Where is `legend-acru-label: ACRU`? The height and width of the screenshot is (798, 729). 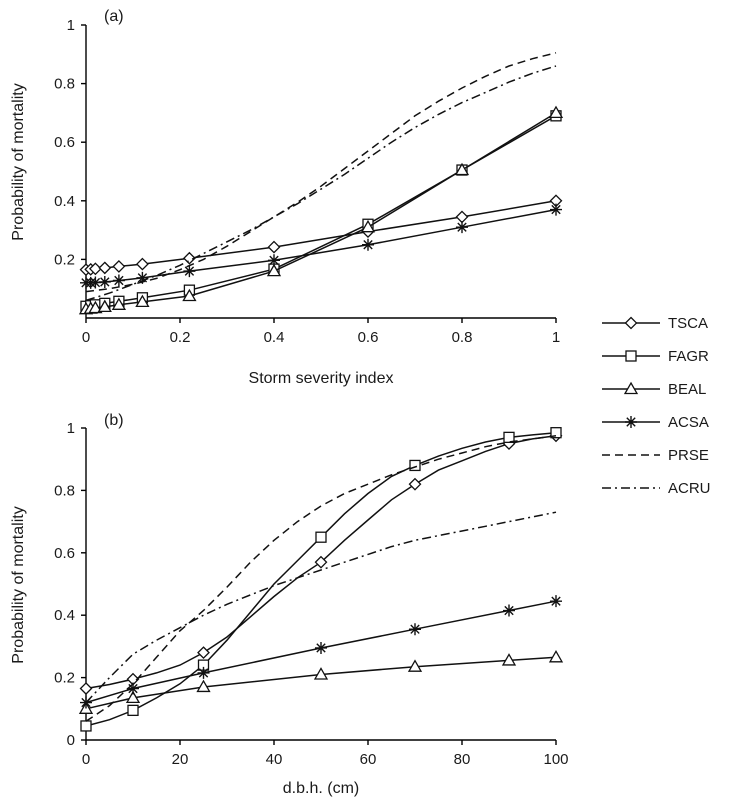
legend-acru-label: ACRU is located at coordinates (689, 488).